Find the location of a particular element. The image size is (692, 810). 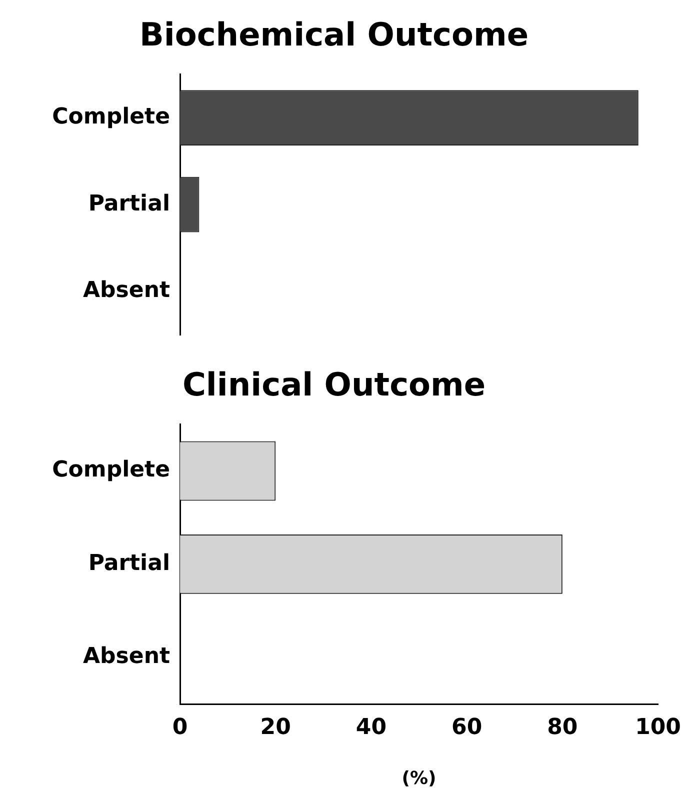

chart-title: Biochemical Outcome is located at coordinates (334, 35).